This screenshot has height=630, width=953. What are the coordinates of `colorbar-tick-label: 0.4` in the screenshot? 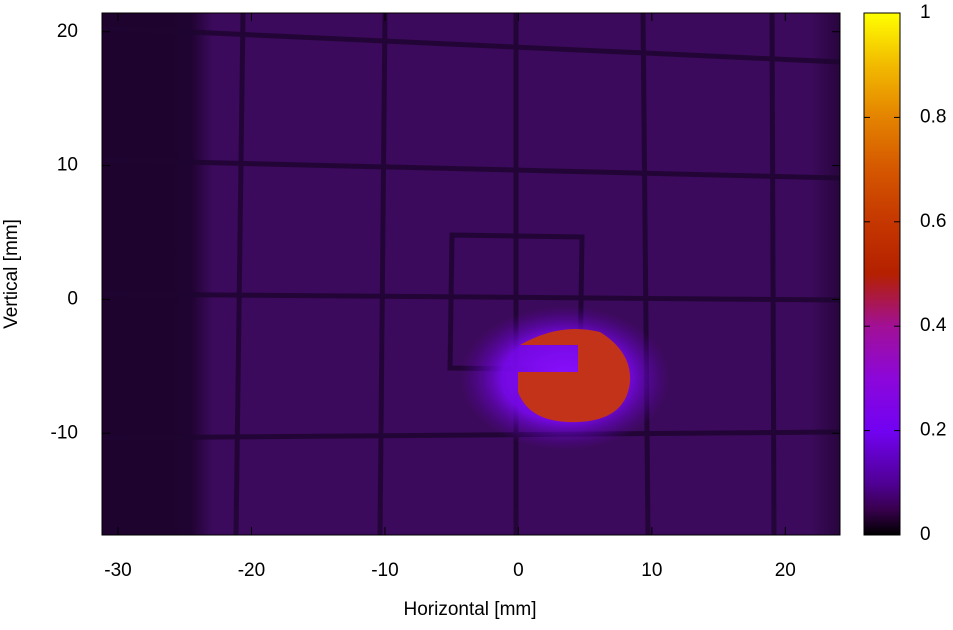 It's located at (933, 325).